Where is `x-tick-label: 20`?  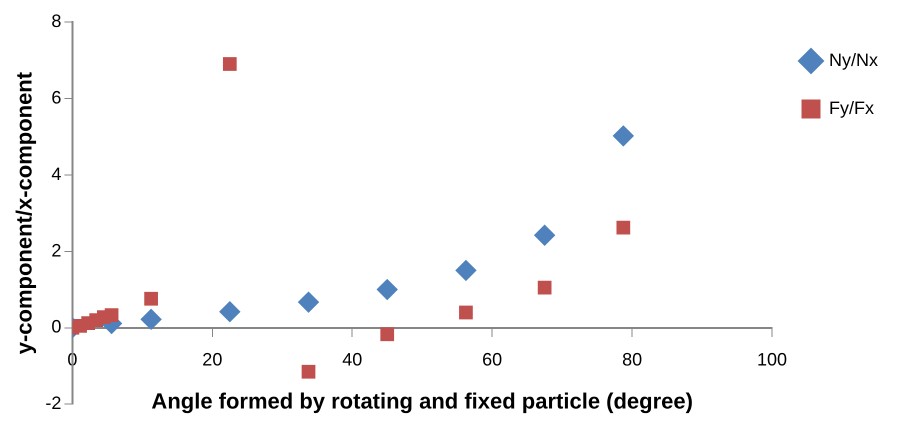
x-tick-label: 20 is located at coordinates (212, 360).